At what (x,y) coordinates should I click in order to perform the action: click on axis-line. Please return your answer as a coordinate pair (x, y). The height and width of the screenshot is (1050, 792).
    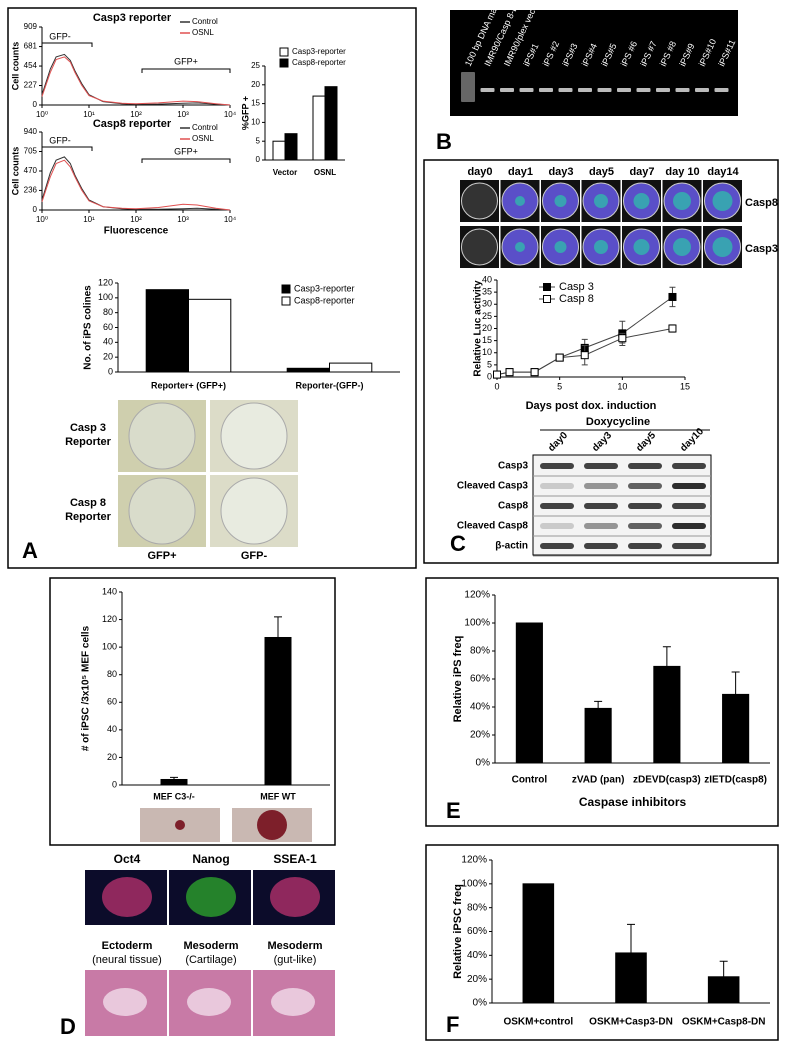
    Looking at the image, I should click on (225, 689).